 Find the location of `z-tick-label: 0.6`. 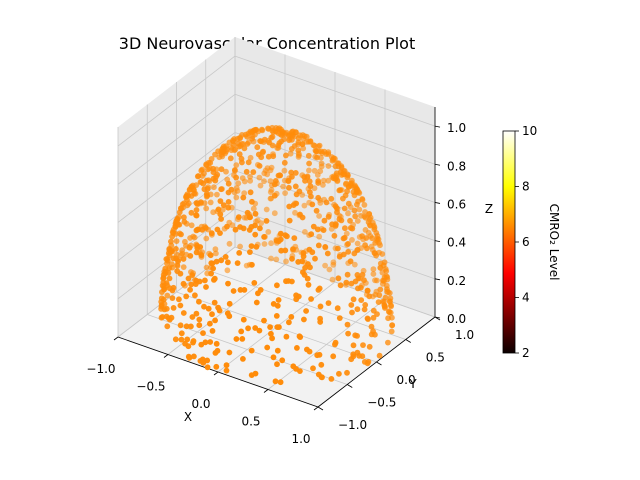

z-tick-label: 0.6 is located at coordinates (456, 204).